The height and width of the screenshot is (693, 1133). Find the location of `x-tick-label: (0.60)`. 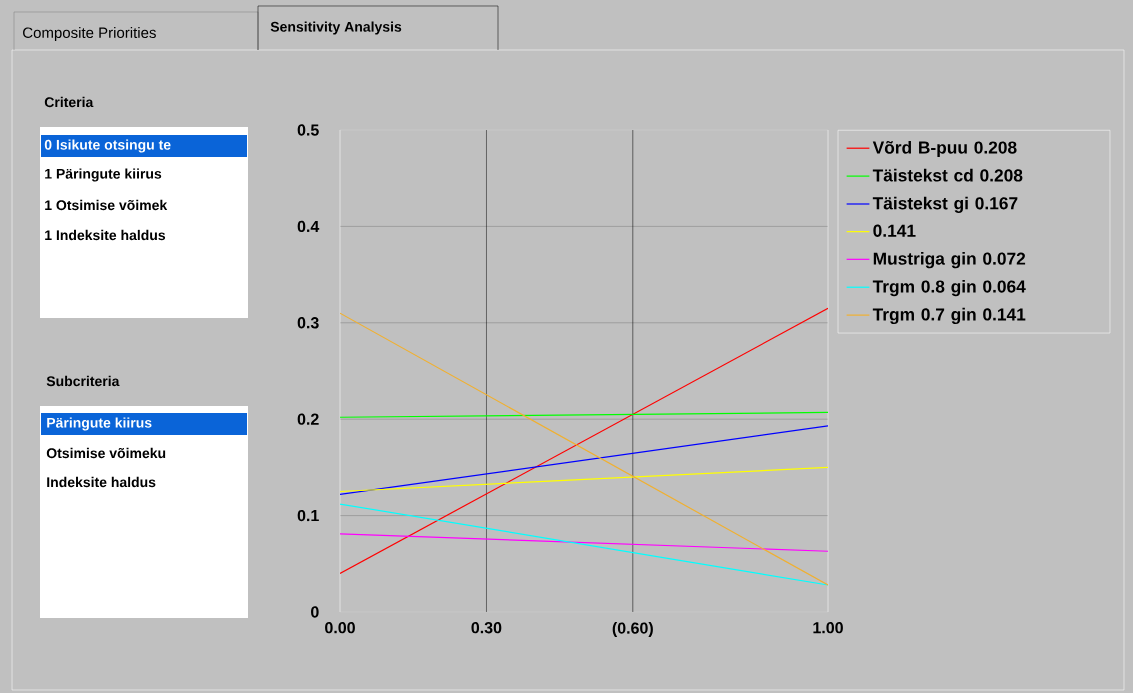

x-tick-label: (0.60) is located at coordinates (632, 629).